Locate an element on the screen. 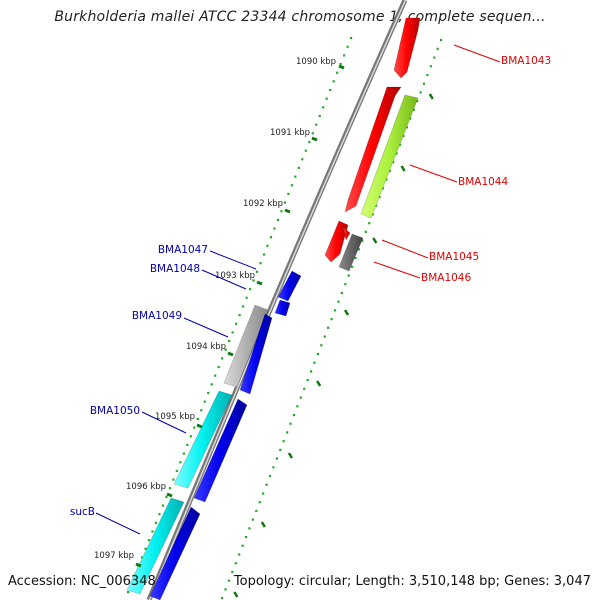 This screenshot has width=600, height=600. gene-label-bma1050: BMA1050 is located at coordinates (115, 411).